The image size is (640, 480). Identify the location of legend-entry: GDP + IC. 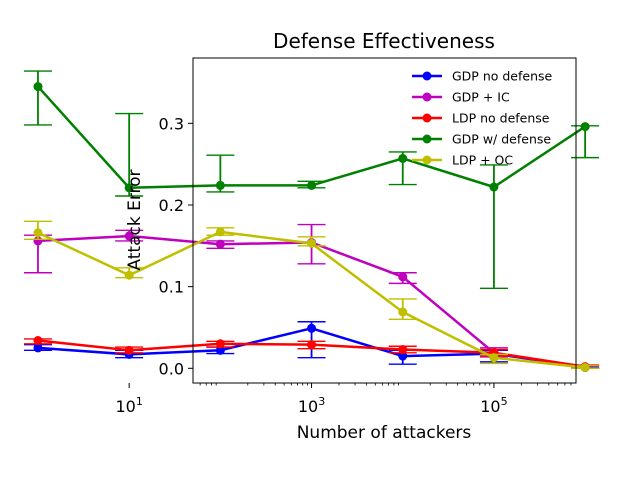
(461, 97).